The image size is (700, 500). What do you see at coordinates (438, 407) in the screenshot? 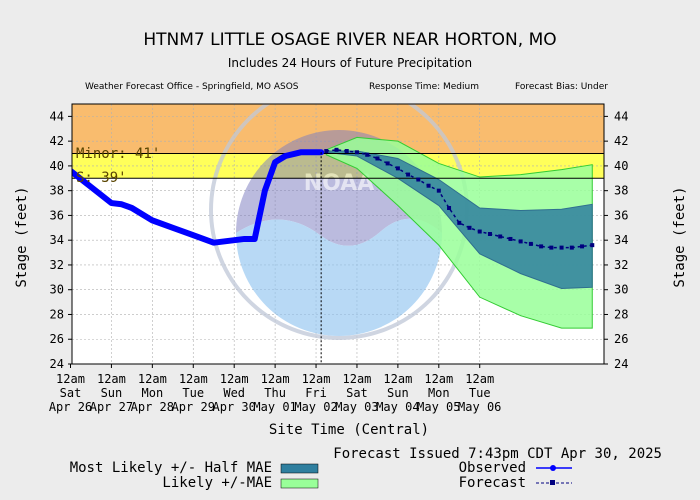
I see `x-tick-date: May 05` at bounding box center [438, 407].